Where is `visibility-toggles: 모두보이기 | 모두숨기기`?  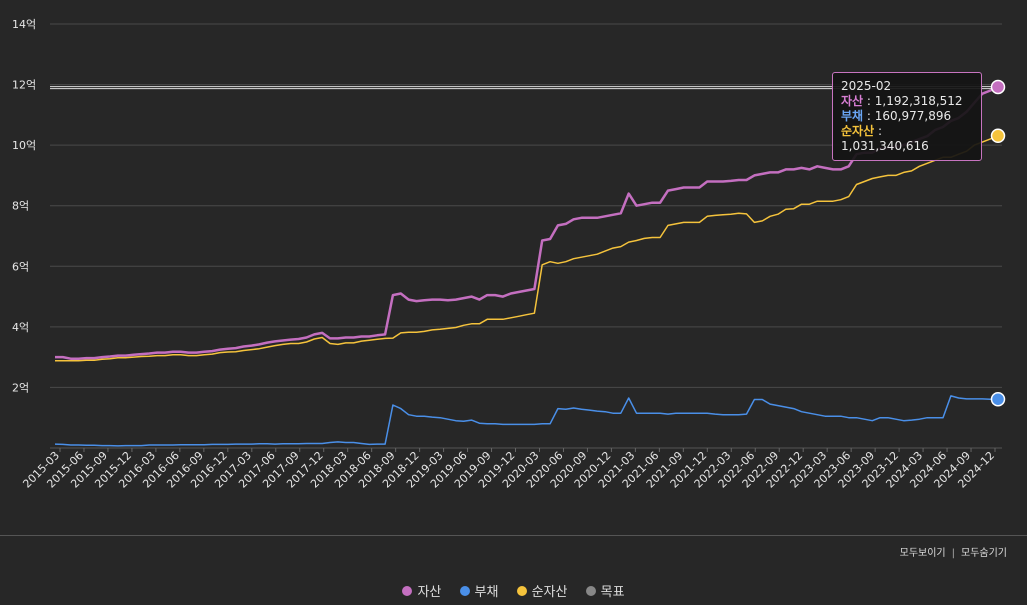
visibility-toggles: 모두보이기 | 모두숨기기 is located at coordinates (953, 551).